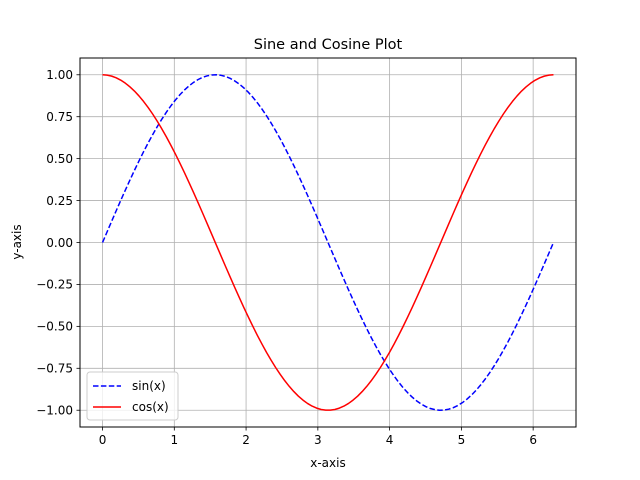  I want to click on x-tick-label-2: 2, so click(246, 440).